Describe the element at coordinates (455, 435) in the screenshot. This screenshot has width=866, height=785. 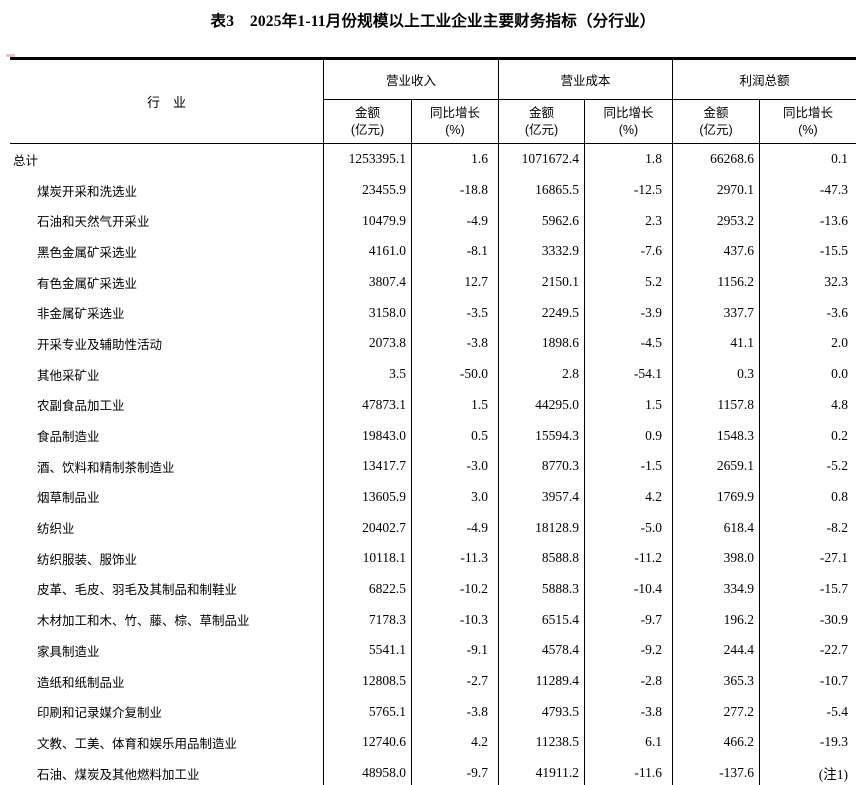
I see `revenue-growth-cell: 0.5` at that location.